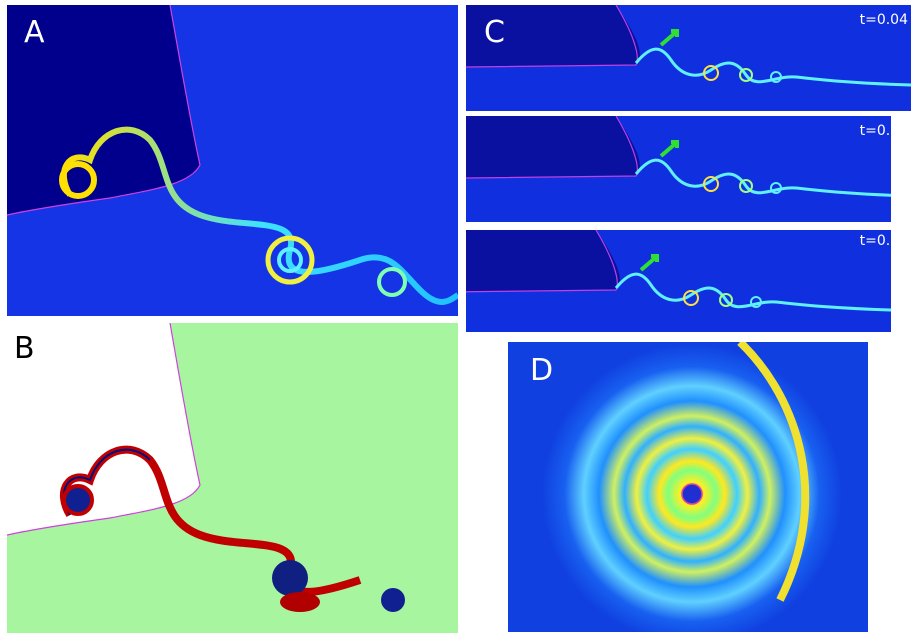  What do you see at coordinates (884, 20) in the screenshot?
I see `time-label: t=0.04` at bounding box center [884, 20].